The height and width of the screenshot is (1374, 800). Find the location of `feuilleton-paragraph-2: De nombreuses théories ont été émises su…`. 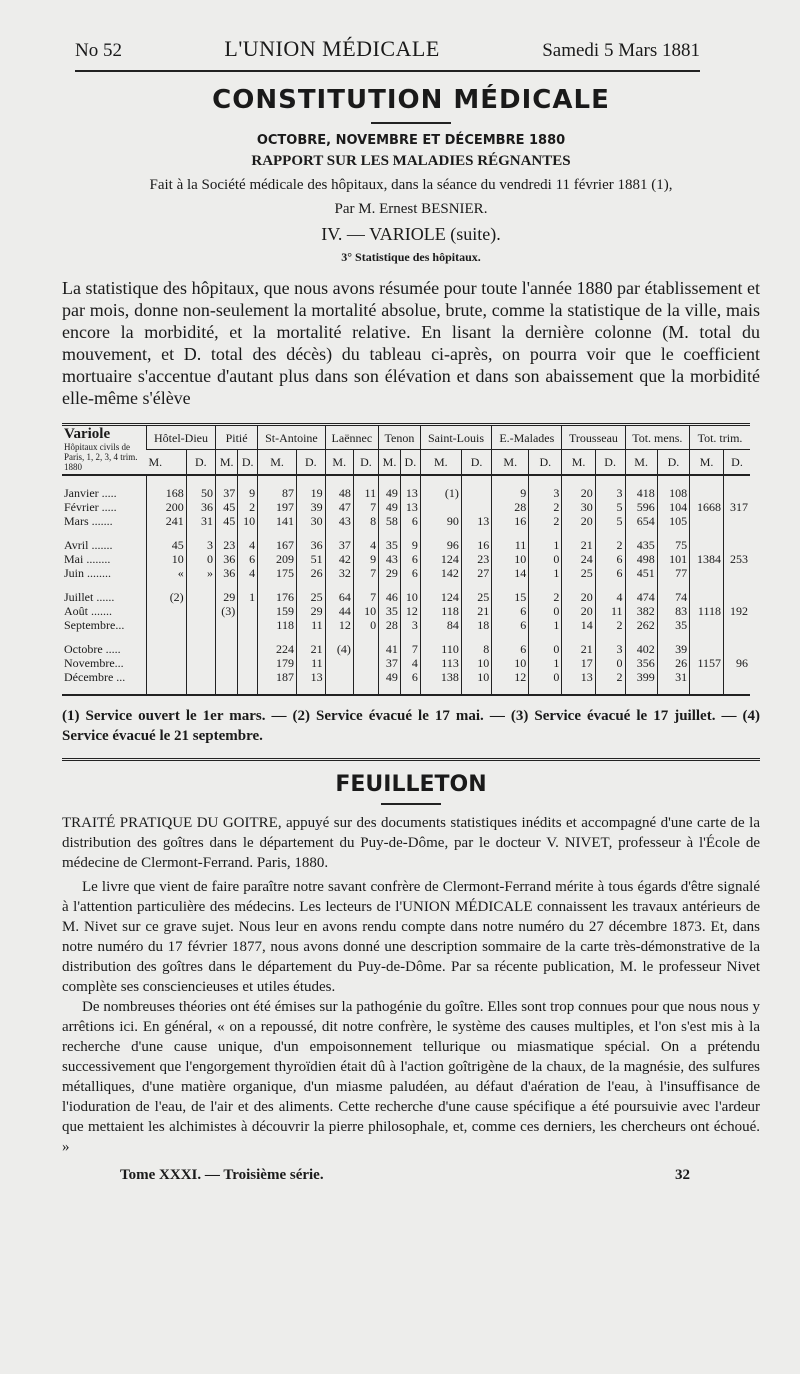

feuilleton-paragraph-2: De nombreuses théories ont été émises su… is located at coordinates (411, 1077).